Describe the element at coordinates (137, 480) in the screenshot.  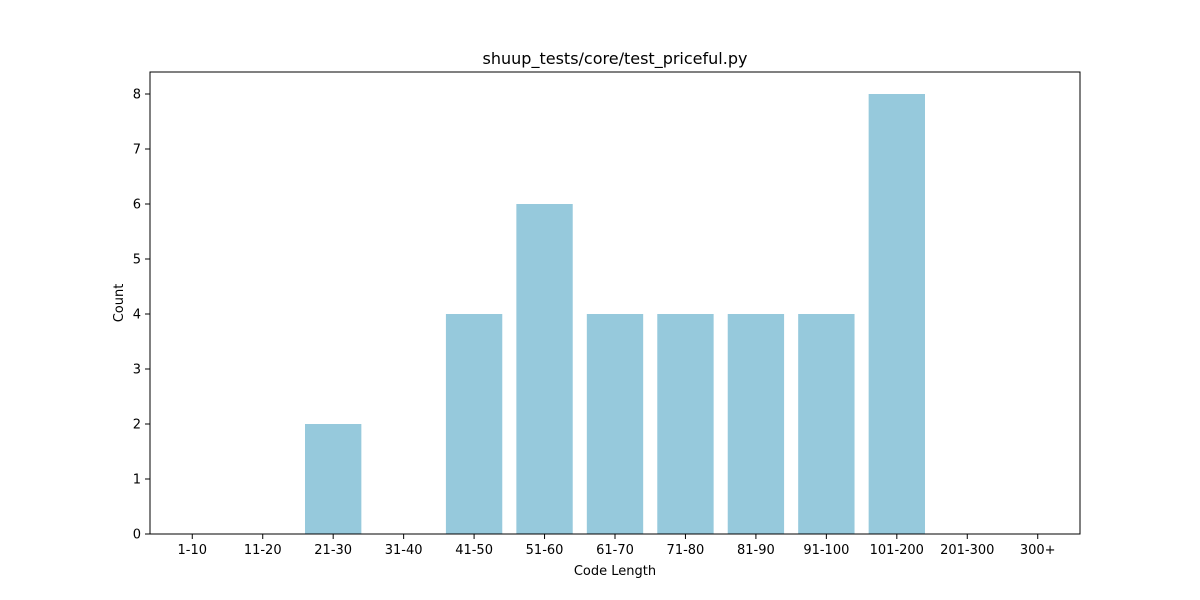
I see `y-tick-label: 1` at that location.